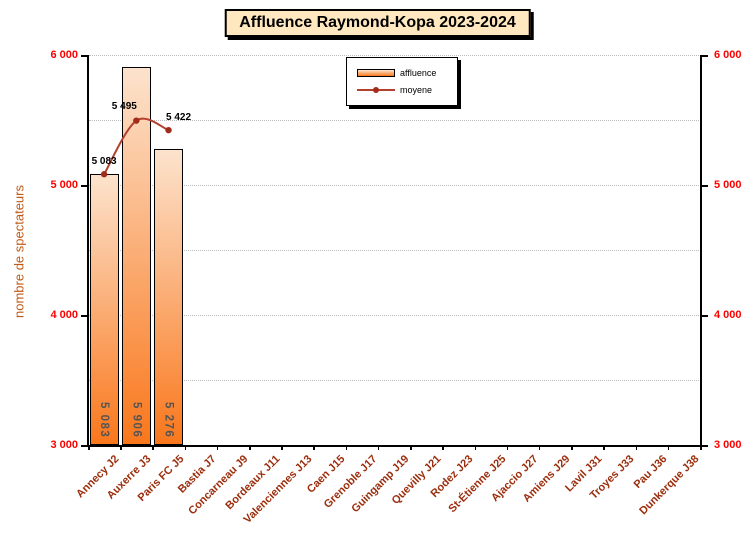  What do you see at coordinates (124, 106) in the screenshot?
I see `line-value-label: 5 495` at bounding box center [124, 106].